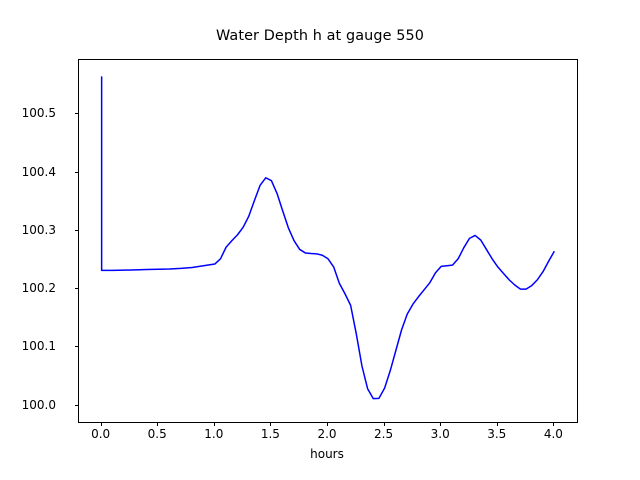 Image resolution: width=640 pixels, height=480 pixels. Describe the element at coordinates (38, 171) in the screenshot. I see `y-tick-label: 100.4` at that location.